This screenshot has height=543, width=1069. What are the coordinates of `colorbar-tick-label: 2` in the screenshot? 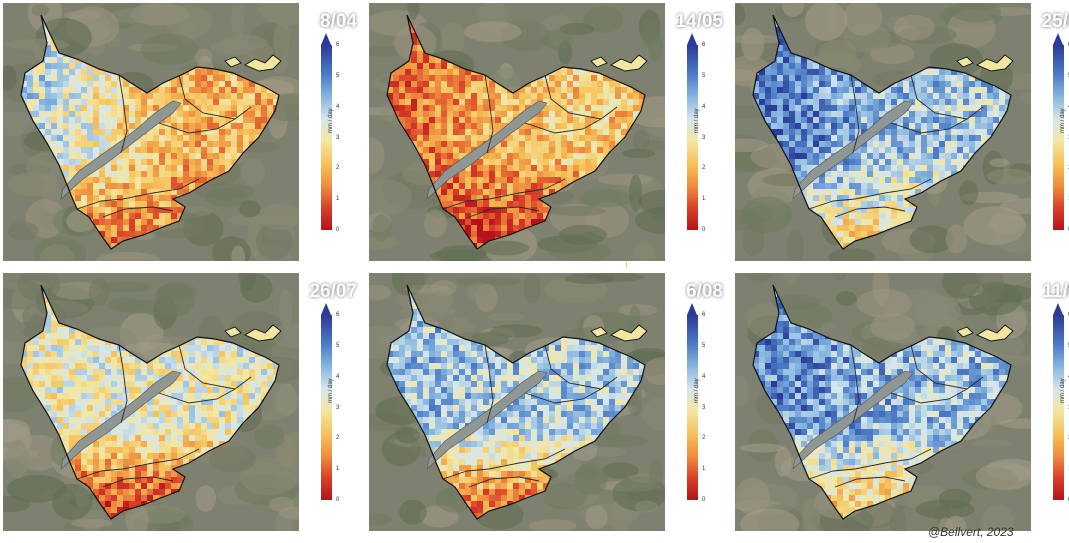 It's located at (704, 168).